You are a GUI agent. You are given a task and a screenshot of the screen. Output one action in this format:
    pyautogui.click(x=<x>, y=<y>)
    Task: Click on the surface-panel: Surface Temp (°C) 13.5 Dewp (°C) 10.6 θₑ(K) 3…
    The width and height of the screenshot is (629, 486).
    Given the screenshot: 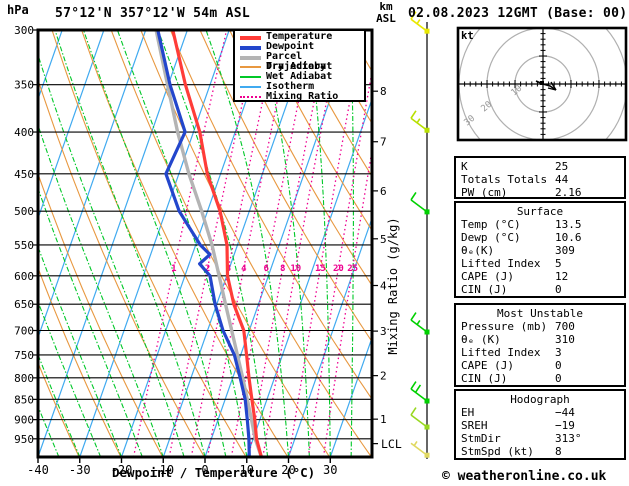 What is the action you would take?
    pyautogui.click(x=540, y=249)
    